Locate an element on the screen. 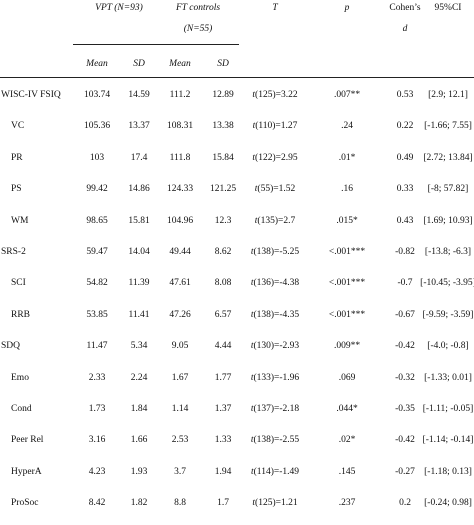 This screenshot has width=474, height=525. t-statistic: t(55)=1.52 is located at coordinates (275, 189).